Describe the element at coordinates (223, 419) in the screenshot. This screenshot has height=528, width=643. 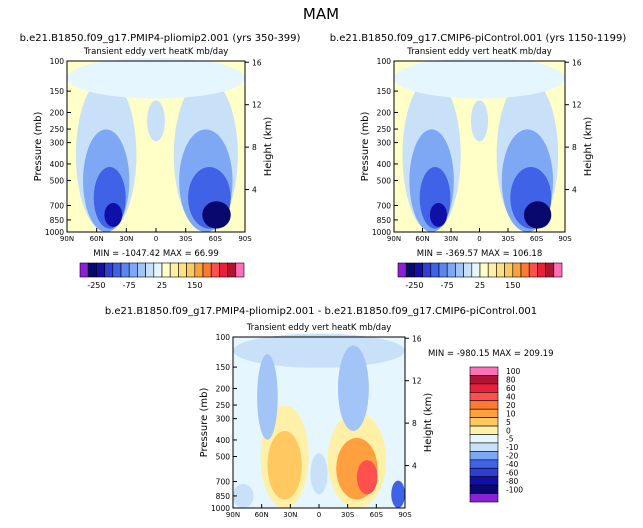
I see `y-tick-label: 300` at that location.